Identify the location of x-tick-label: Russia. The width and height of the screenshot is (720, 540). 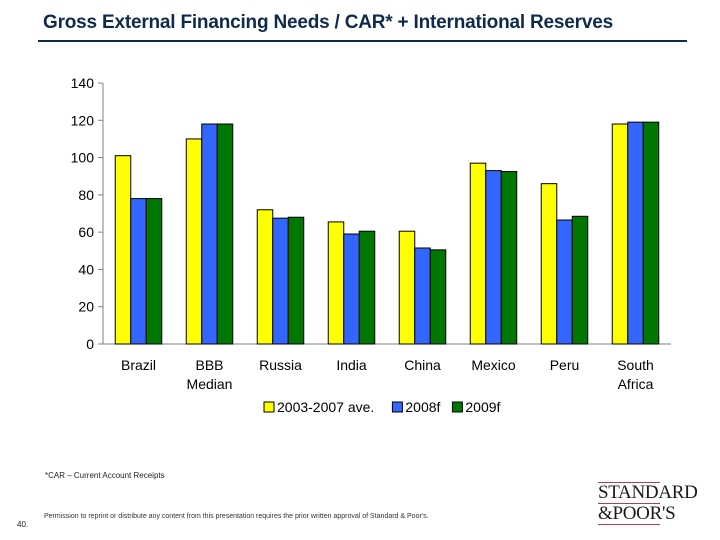
(280, 365).